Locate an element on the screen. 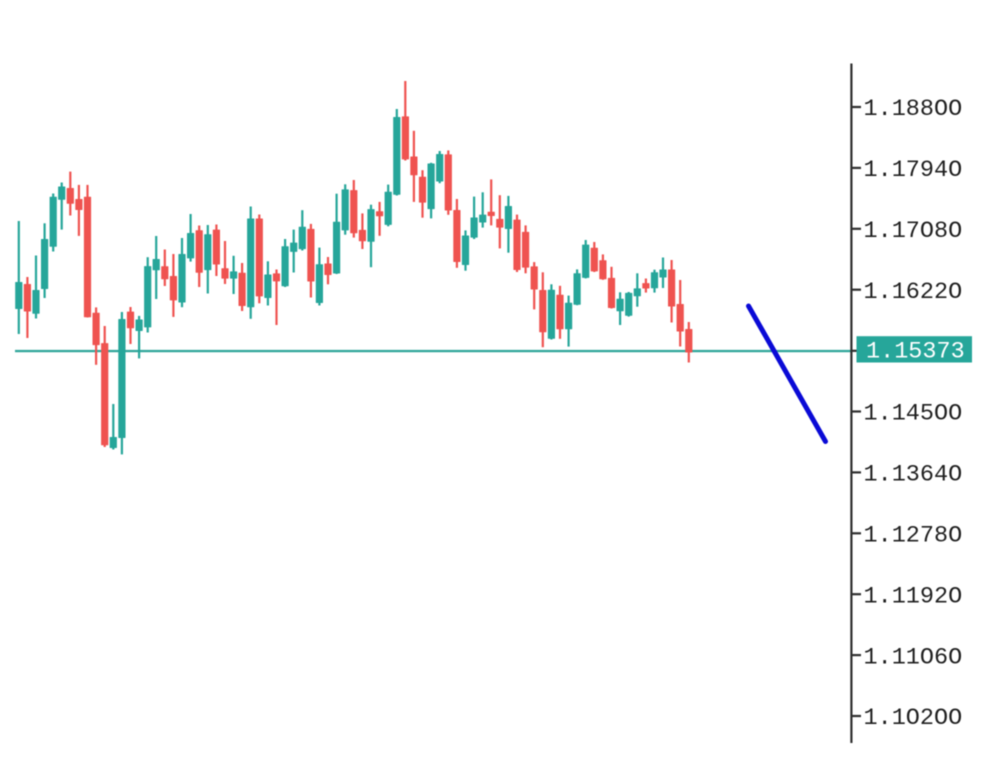 Image resolution: width=1000 pixels, height=765 pixels. svg-text: 1.188OO is located at coordinates (913, 109).